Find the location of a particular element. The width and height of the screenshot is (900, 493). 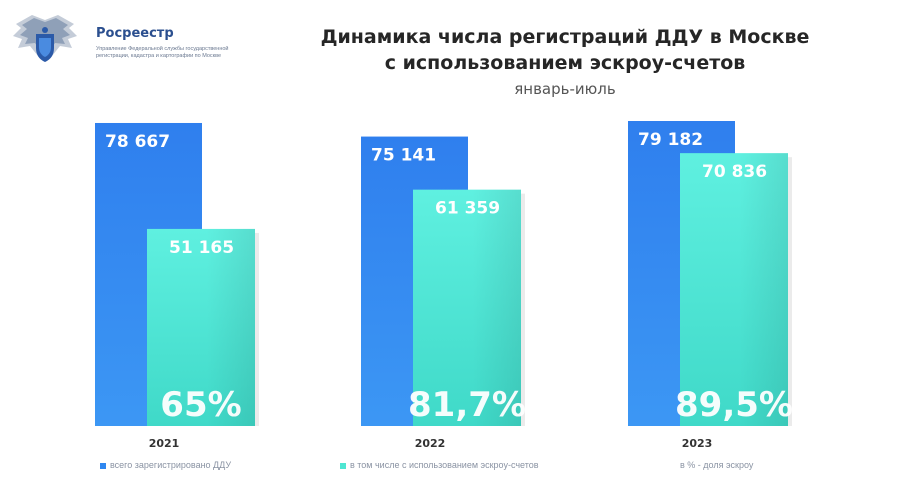

chart-title-line-1: Динамика числа регистраций ДДУ в Москве is located at coordinates (565, 37).